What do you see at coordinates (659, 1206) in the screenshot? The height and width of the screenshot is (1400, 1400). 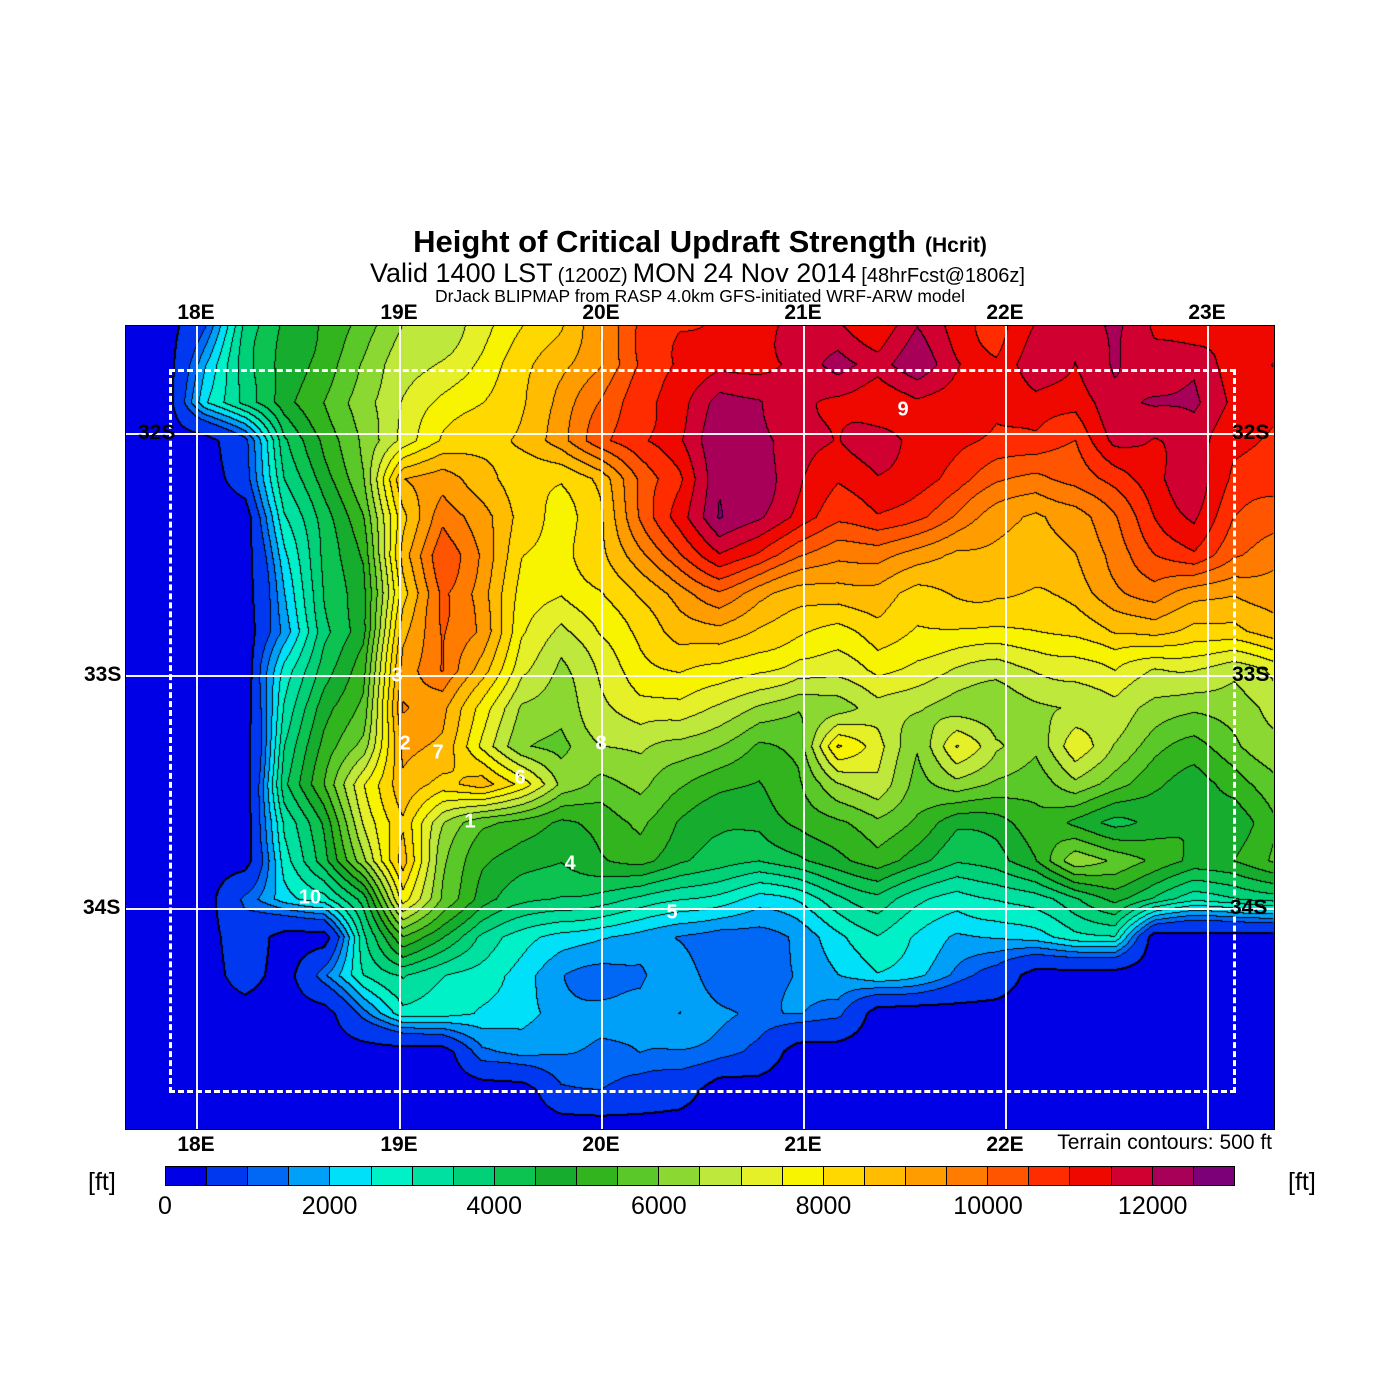 I see `colorbar-tick-label: 6000` at bounding box center [659, 1206].